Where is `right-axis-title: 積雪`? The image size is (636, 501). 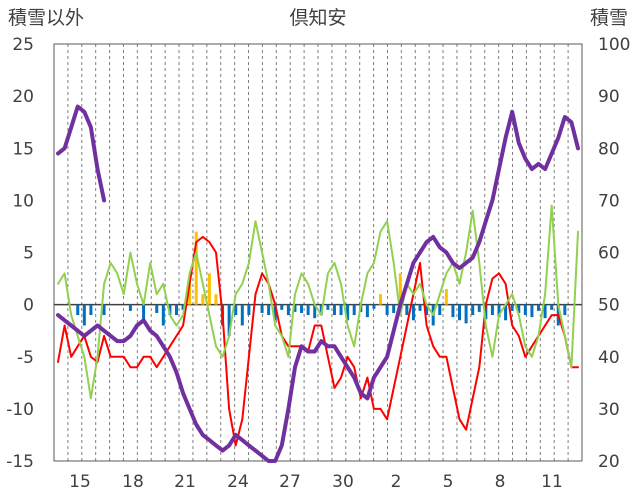
right-axis-title: 積雪 is located at coordinates (609, 18).